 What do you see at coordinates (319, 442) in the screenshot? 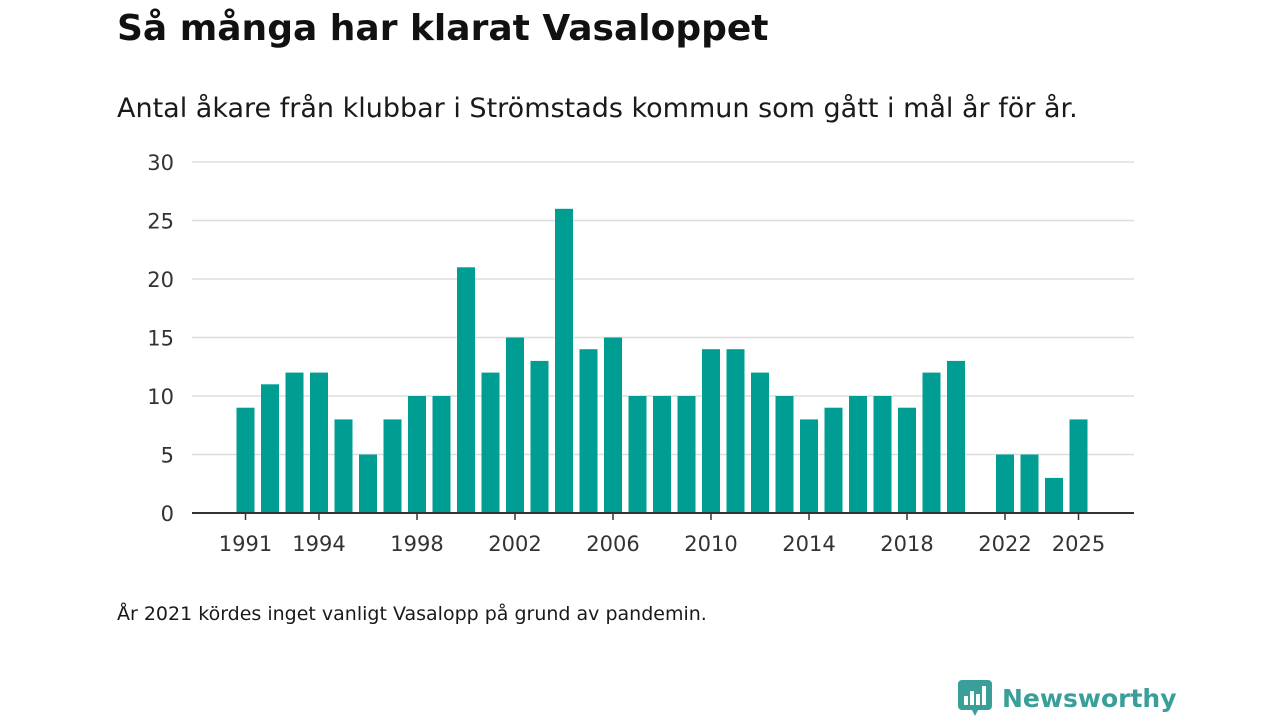
I see `bar-1994` at bounding box center [319, 442].